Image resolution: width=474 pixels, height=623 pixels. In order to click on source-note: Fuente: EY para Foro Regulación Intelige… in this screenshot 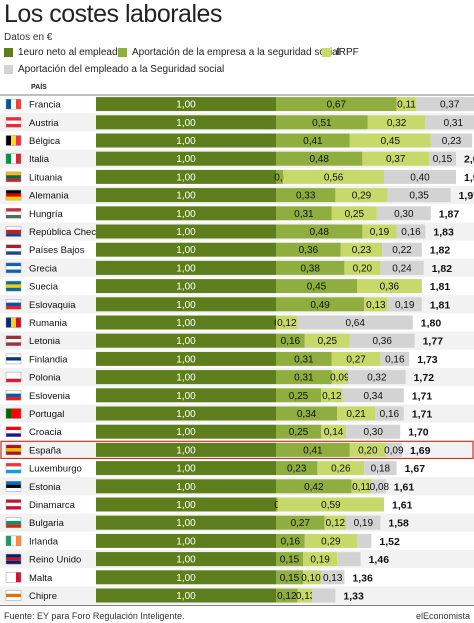, I will do `click(94, 616)`.